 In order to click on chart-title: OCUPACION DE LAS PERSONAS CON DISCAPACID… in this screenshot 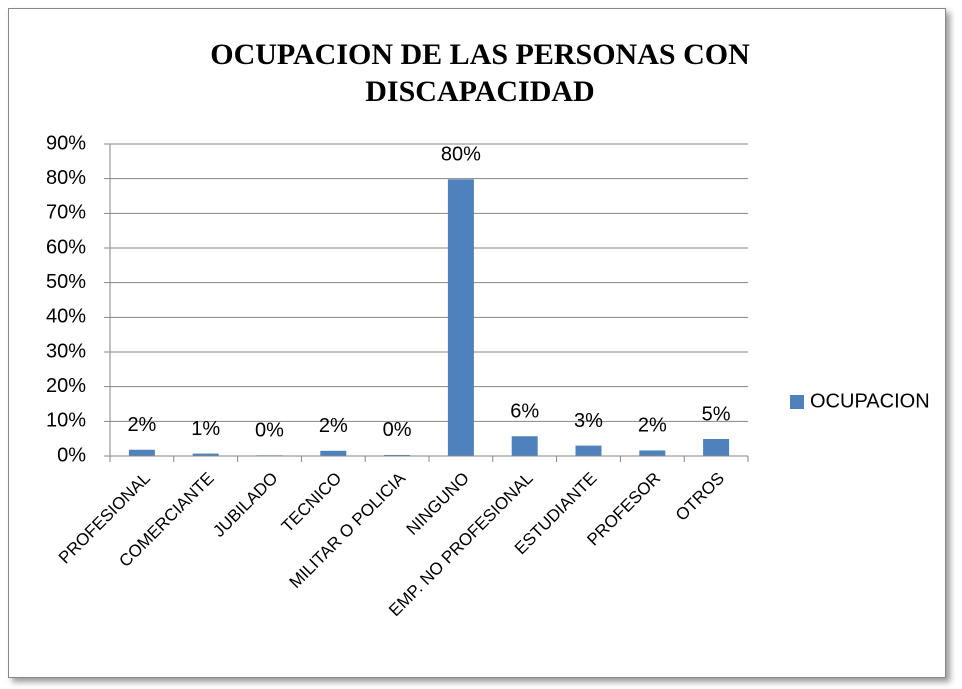, I will do `click(480, 73)`.